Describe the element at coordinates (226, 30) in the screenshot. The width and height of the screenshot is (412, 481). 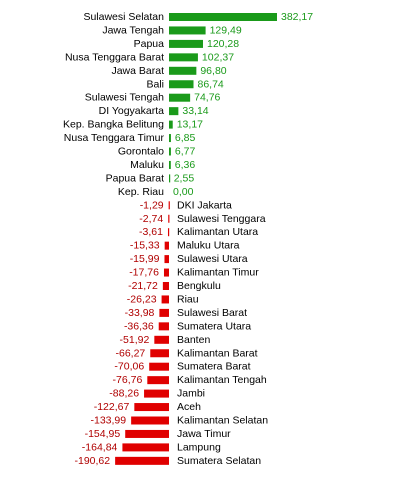
I see `value-label: 129,49` at that location.